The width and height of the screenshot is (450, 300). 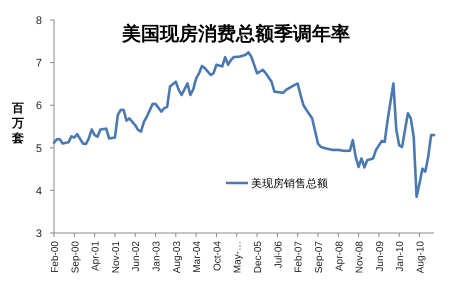 What do you see at coordinates (39, 106) in the screenshot?
I see `y-tick-label: 6` at bounding box center [39, 106].